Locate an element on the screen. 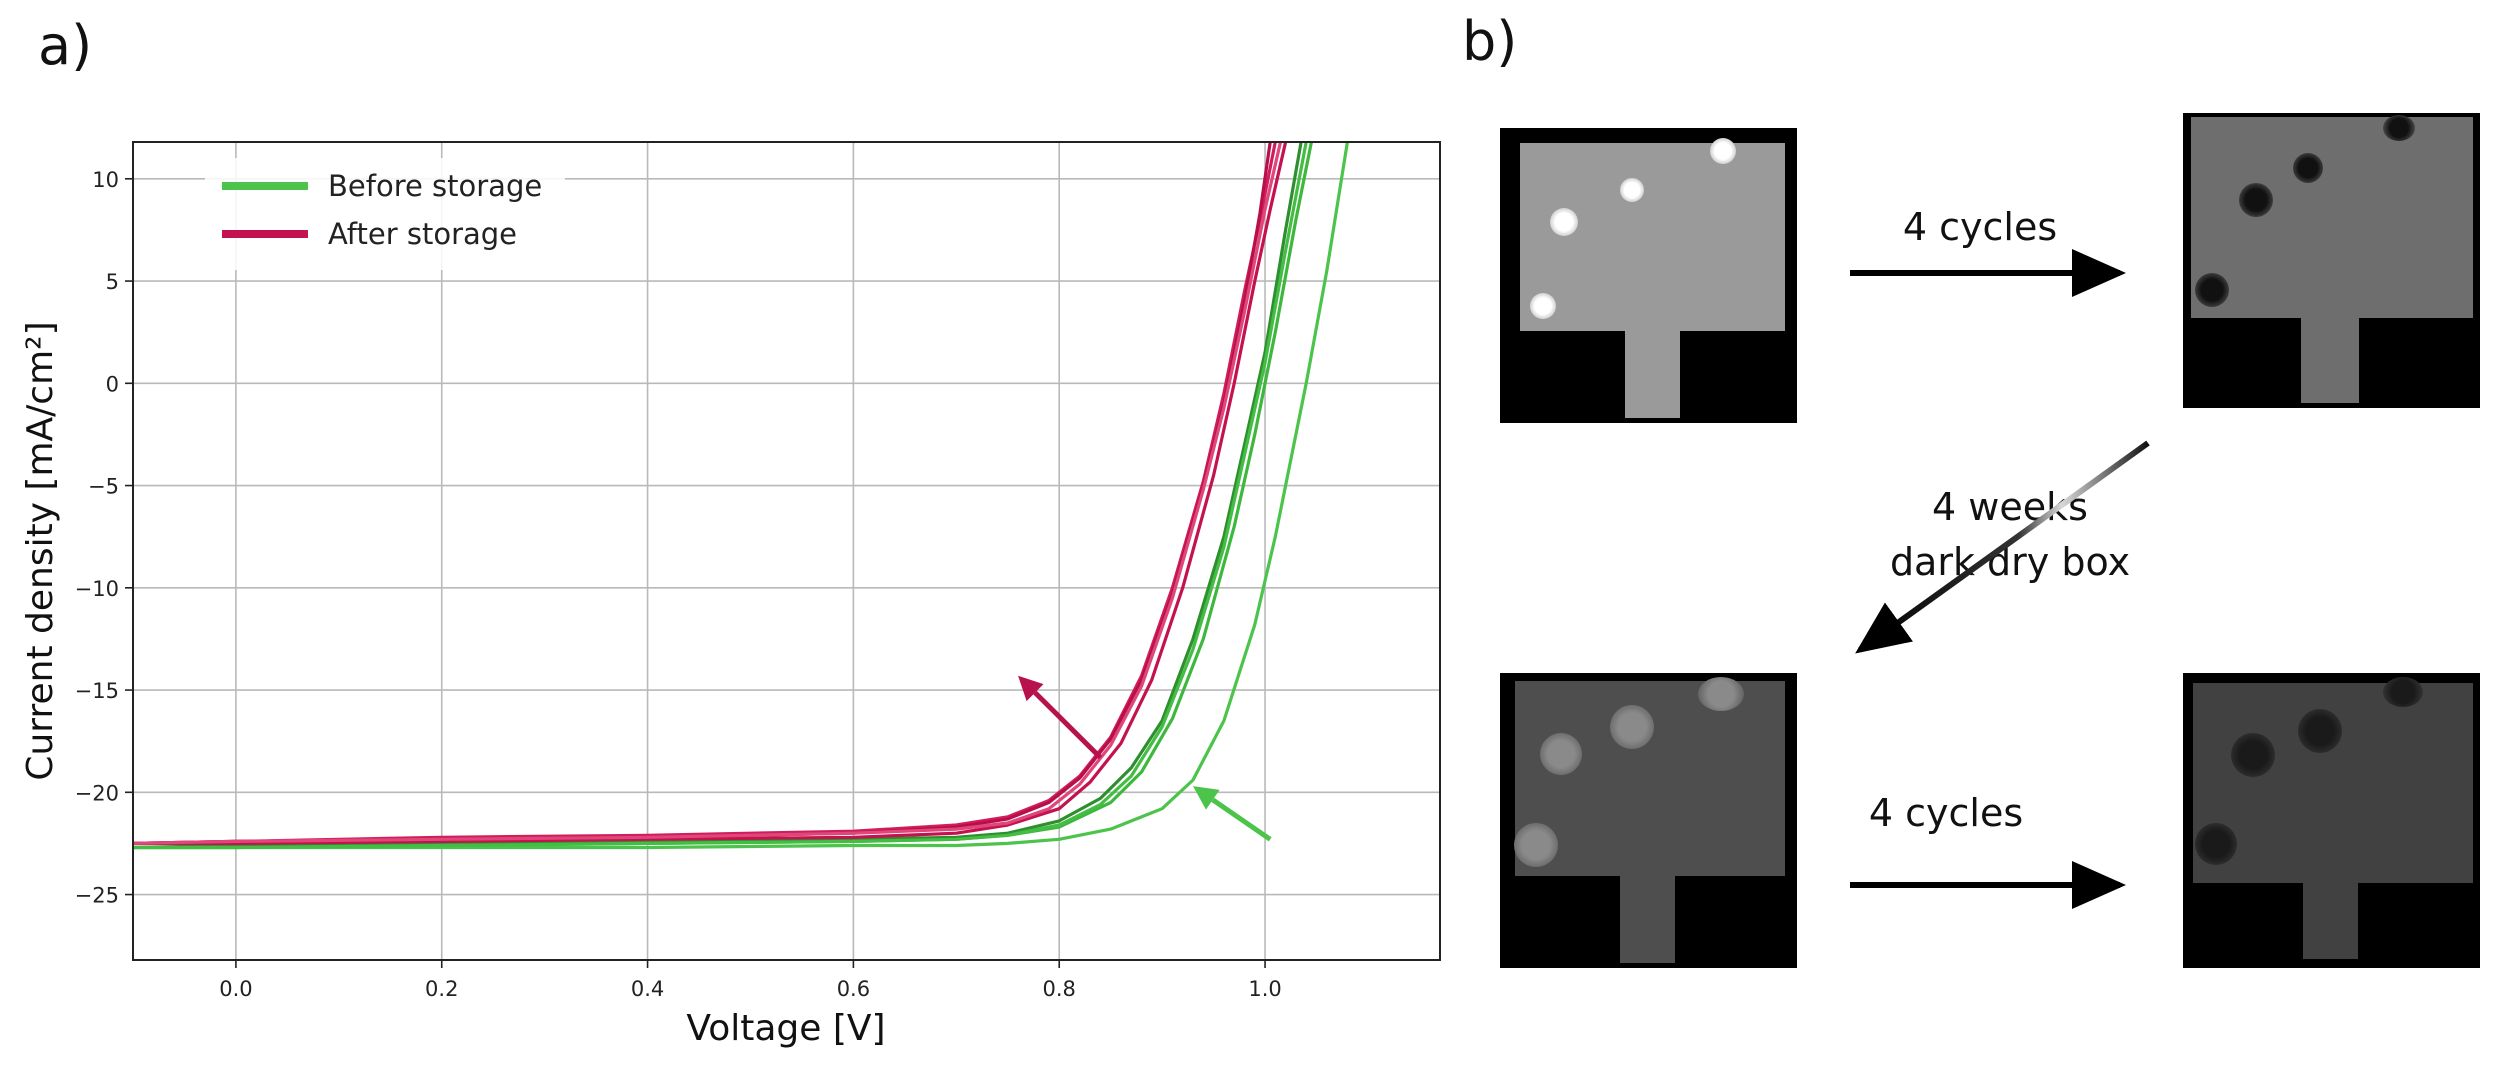 This screenshot has height=1067, width=2500. y-tick-label: 5 is located at coordinates (112, 282).